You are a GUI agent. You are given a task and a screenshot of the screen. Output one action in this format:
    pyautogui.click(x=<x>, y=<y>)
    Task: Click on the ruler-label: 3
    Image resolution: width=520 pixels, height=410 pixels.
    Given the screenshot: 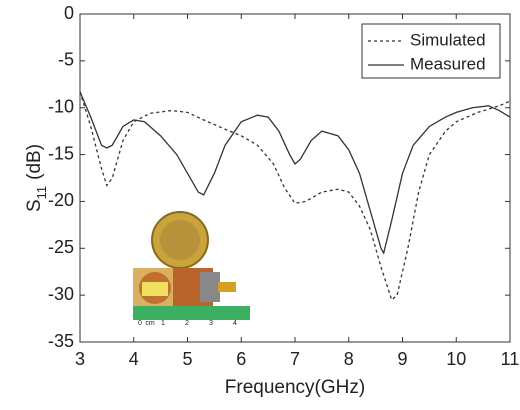 What is the action you would take?
    pyautogui.click(x=211, y=323)
    